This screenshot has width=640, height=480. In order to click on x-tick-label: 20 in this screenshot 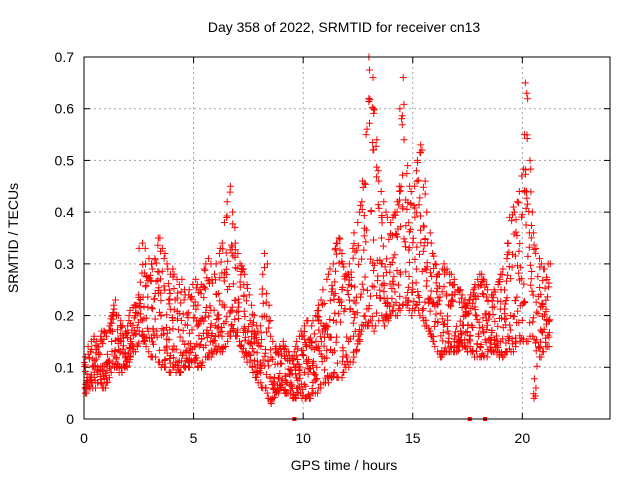, I will do `click(523, 438)`.